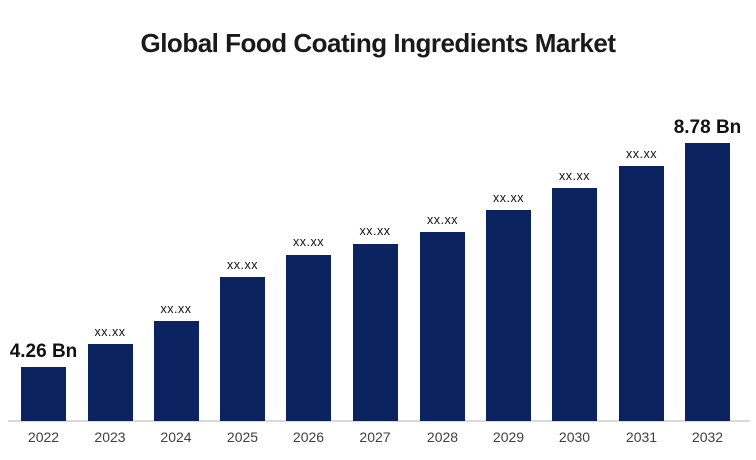 The image size is (756, 460). What do you see at coordinates (375, 231) in the screenshot?
I see `value-label-2027: xx.xx` at bounding box center [375, 231].